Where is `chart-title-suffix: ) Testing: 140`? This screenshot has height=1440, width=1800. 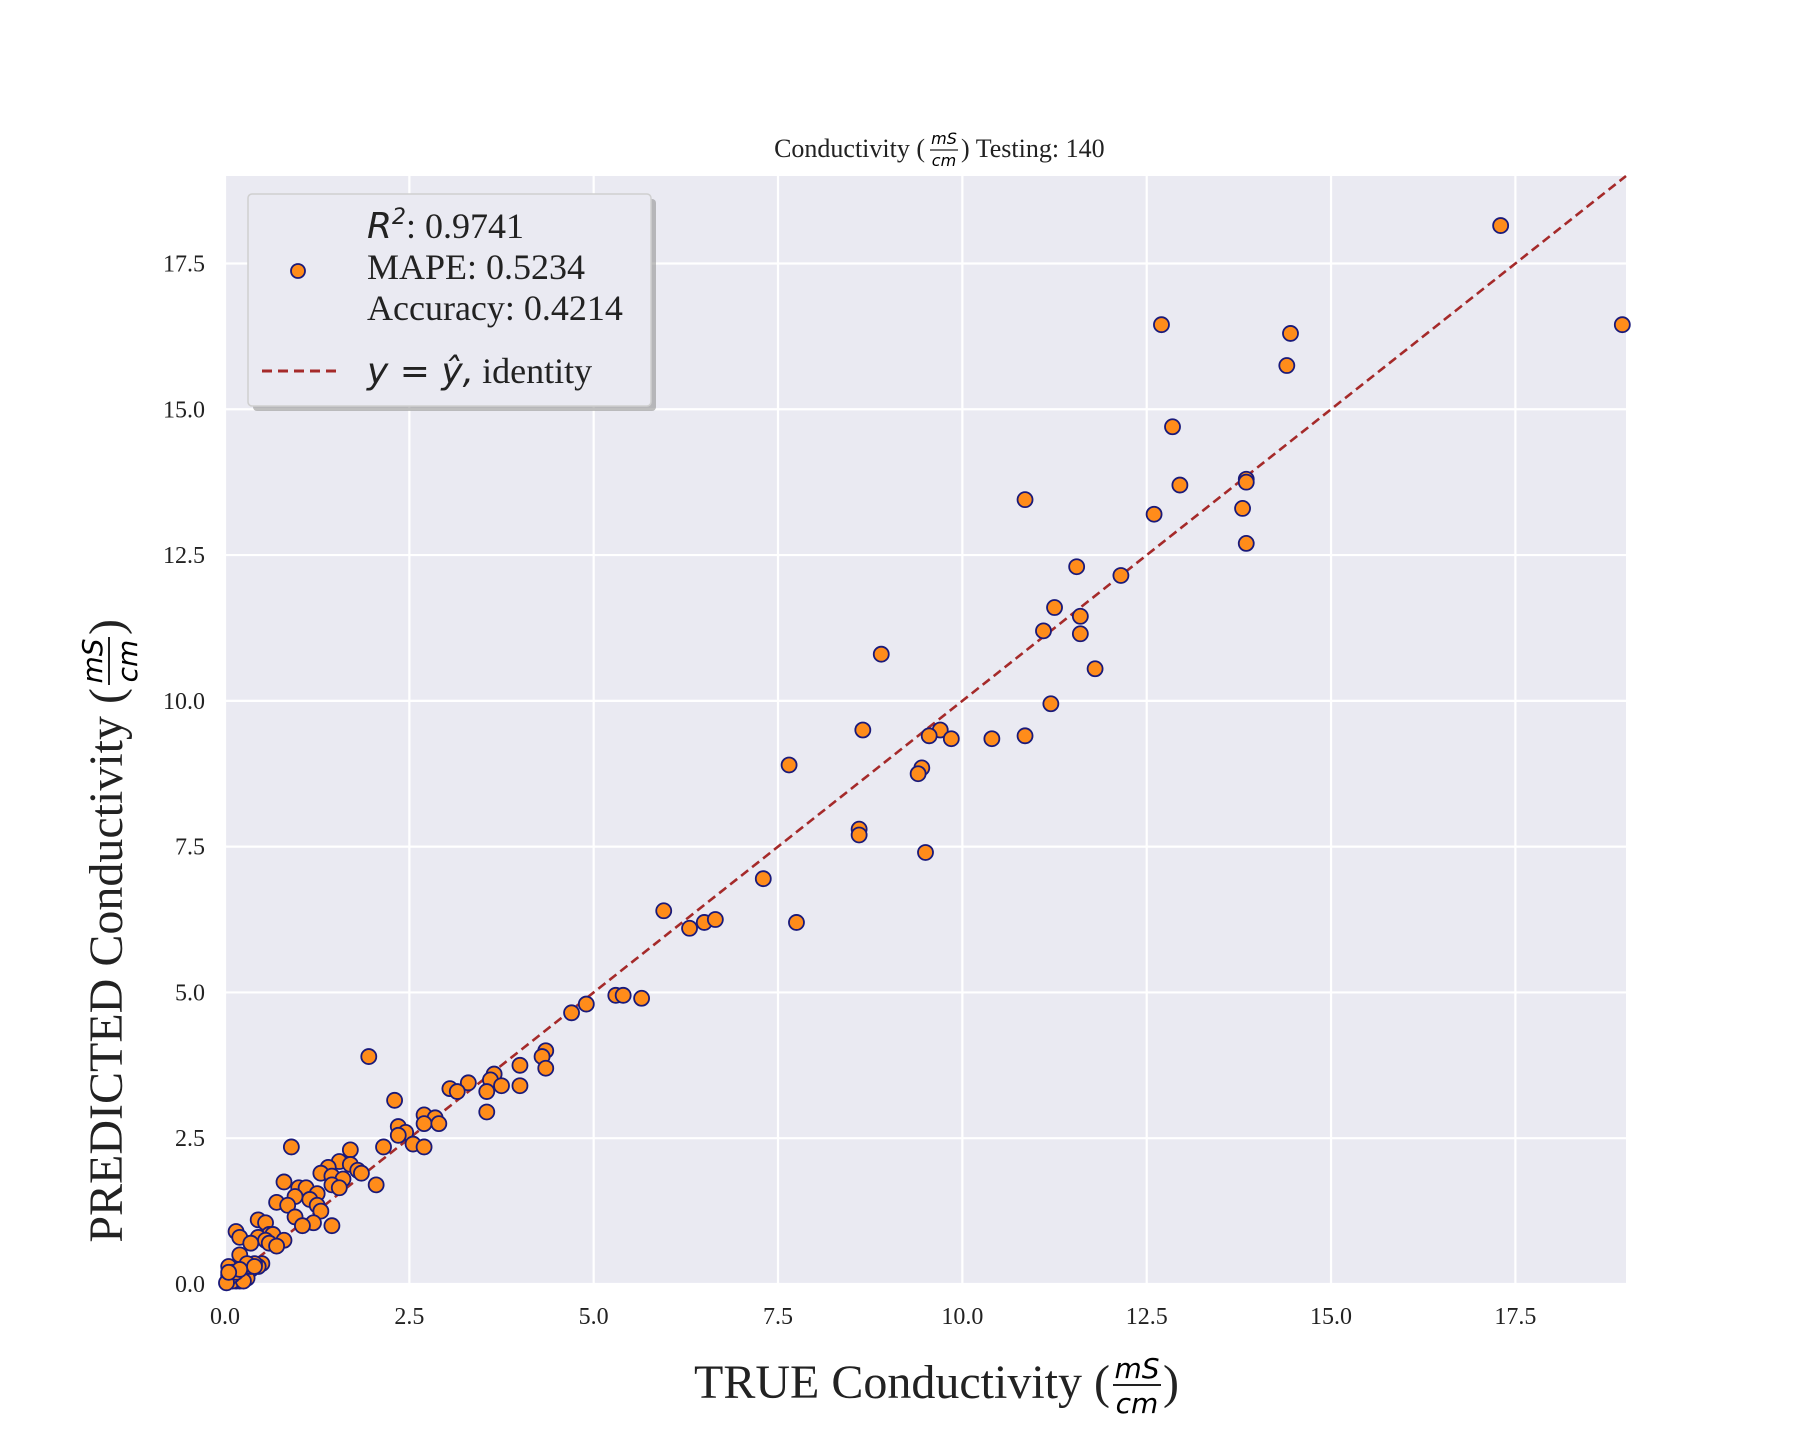 chart-title-suffix: ) Testing: 140 is located at coordinates (1033, 148).